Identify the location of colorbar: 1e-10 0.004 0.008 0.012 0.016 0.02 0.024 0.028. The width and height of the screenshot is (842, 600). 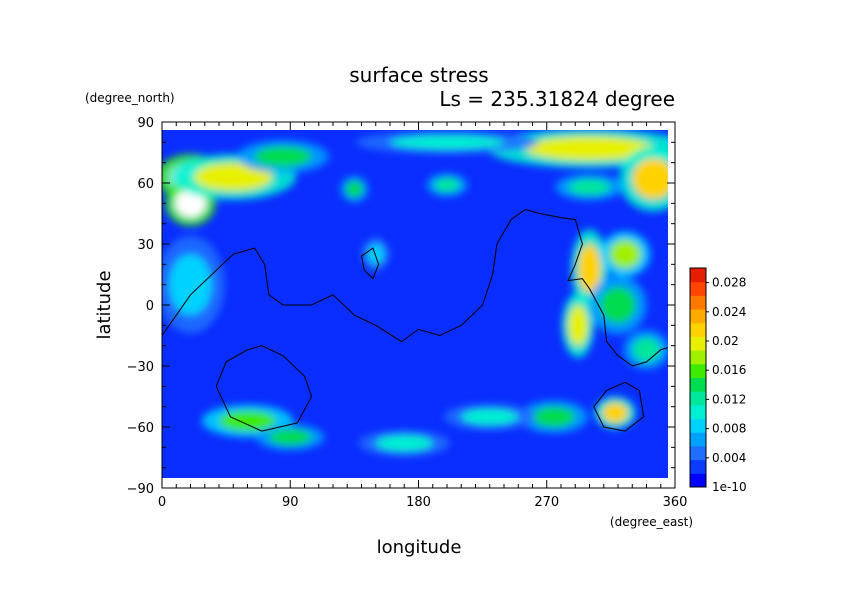
(718, 380).